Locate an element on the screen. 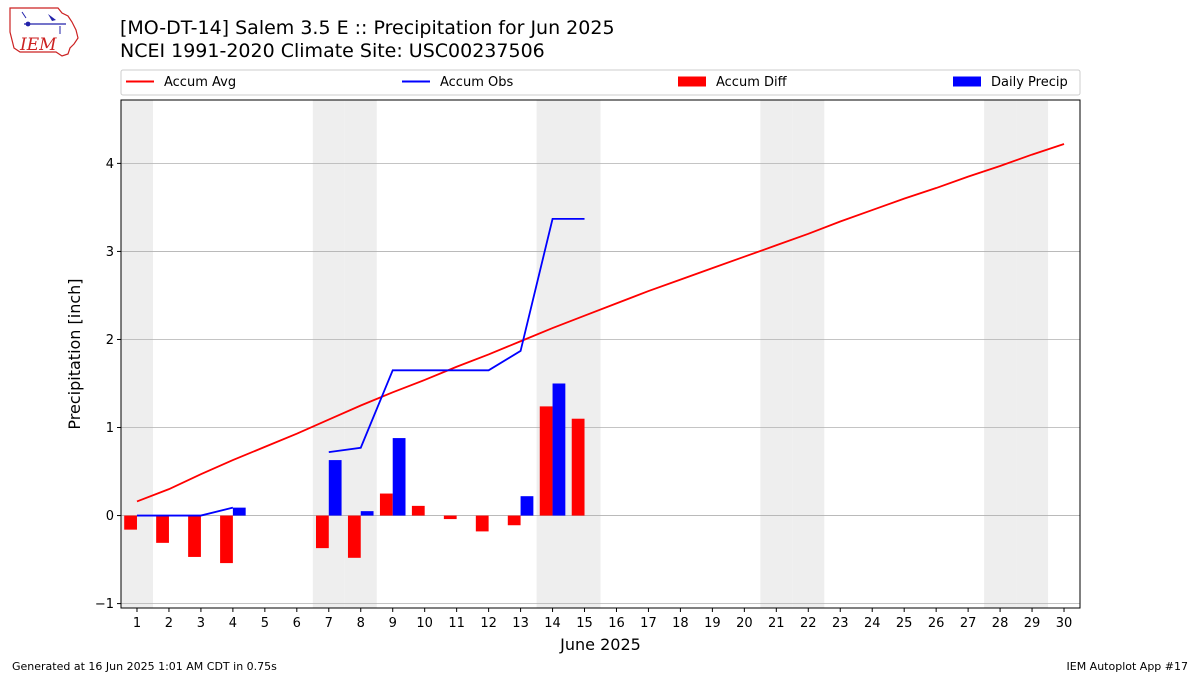 This screenshot has height=675, width=1200. legend-frame is located at coordinates (600, 82).